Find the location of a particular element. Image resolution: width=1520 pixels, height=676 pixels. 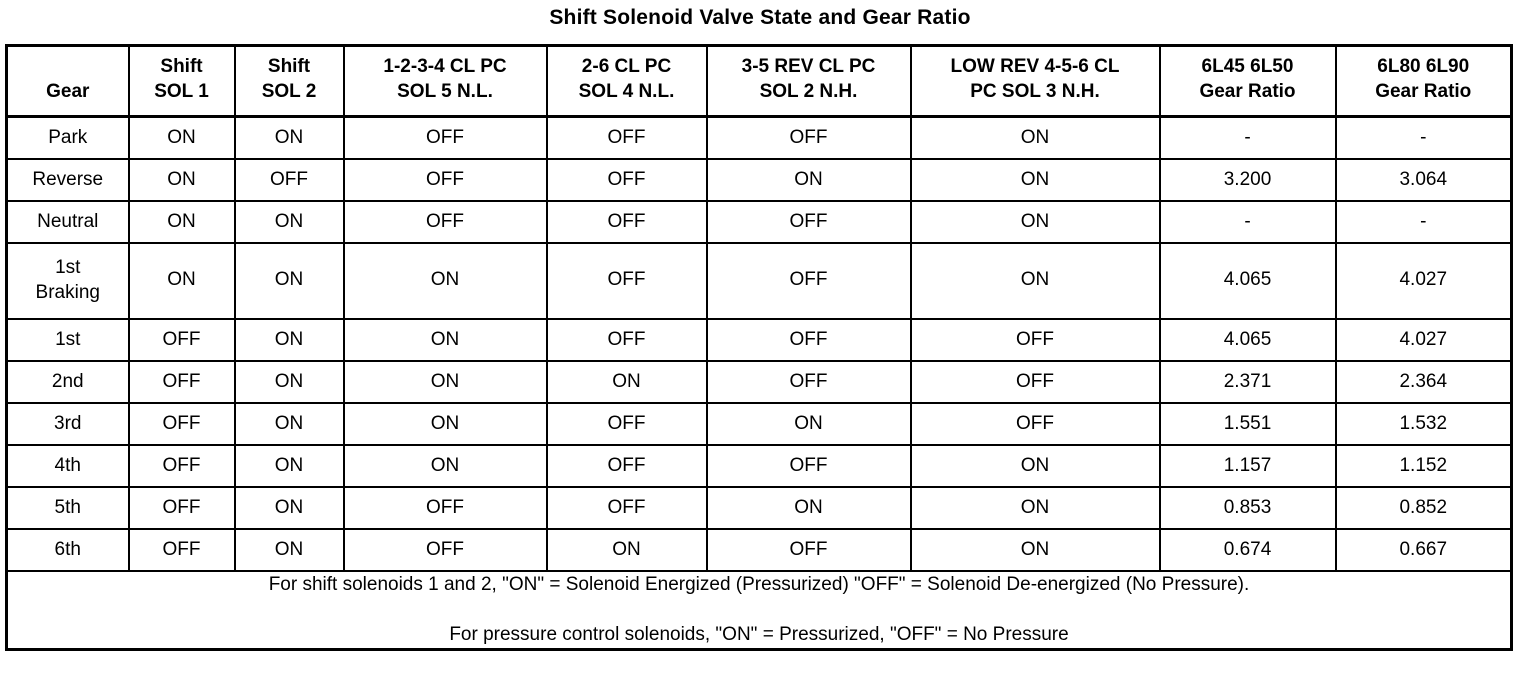

gear-label-line: Park is located at coordinates (68, 137).